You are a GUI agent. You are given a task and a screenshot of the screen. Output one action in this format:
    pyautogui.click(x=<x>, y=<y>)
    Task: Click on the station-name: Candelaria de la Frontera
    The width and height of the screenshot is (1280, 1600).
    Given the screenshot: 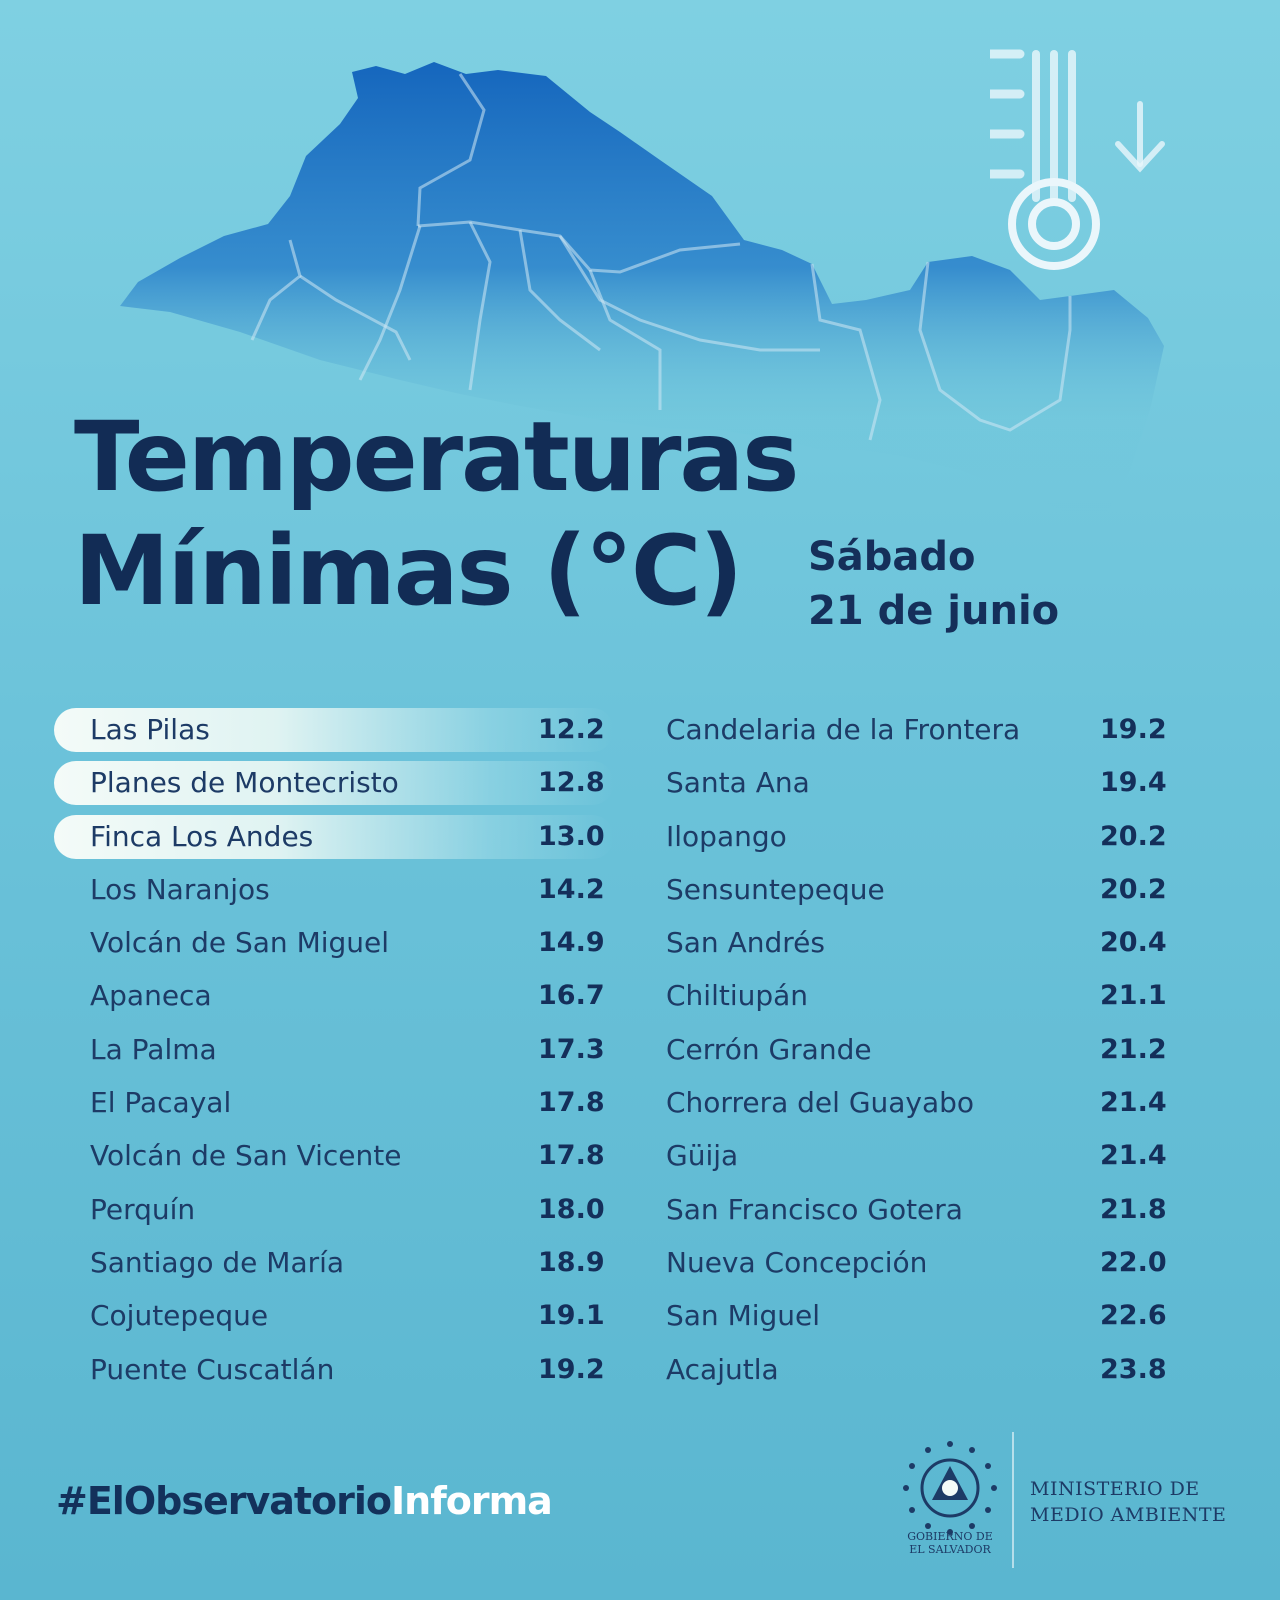 What is the action you would take?
    pyautogui.click(x=843, y=729)
    